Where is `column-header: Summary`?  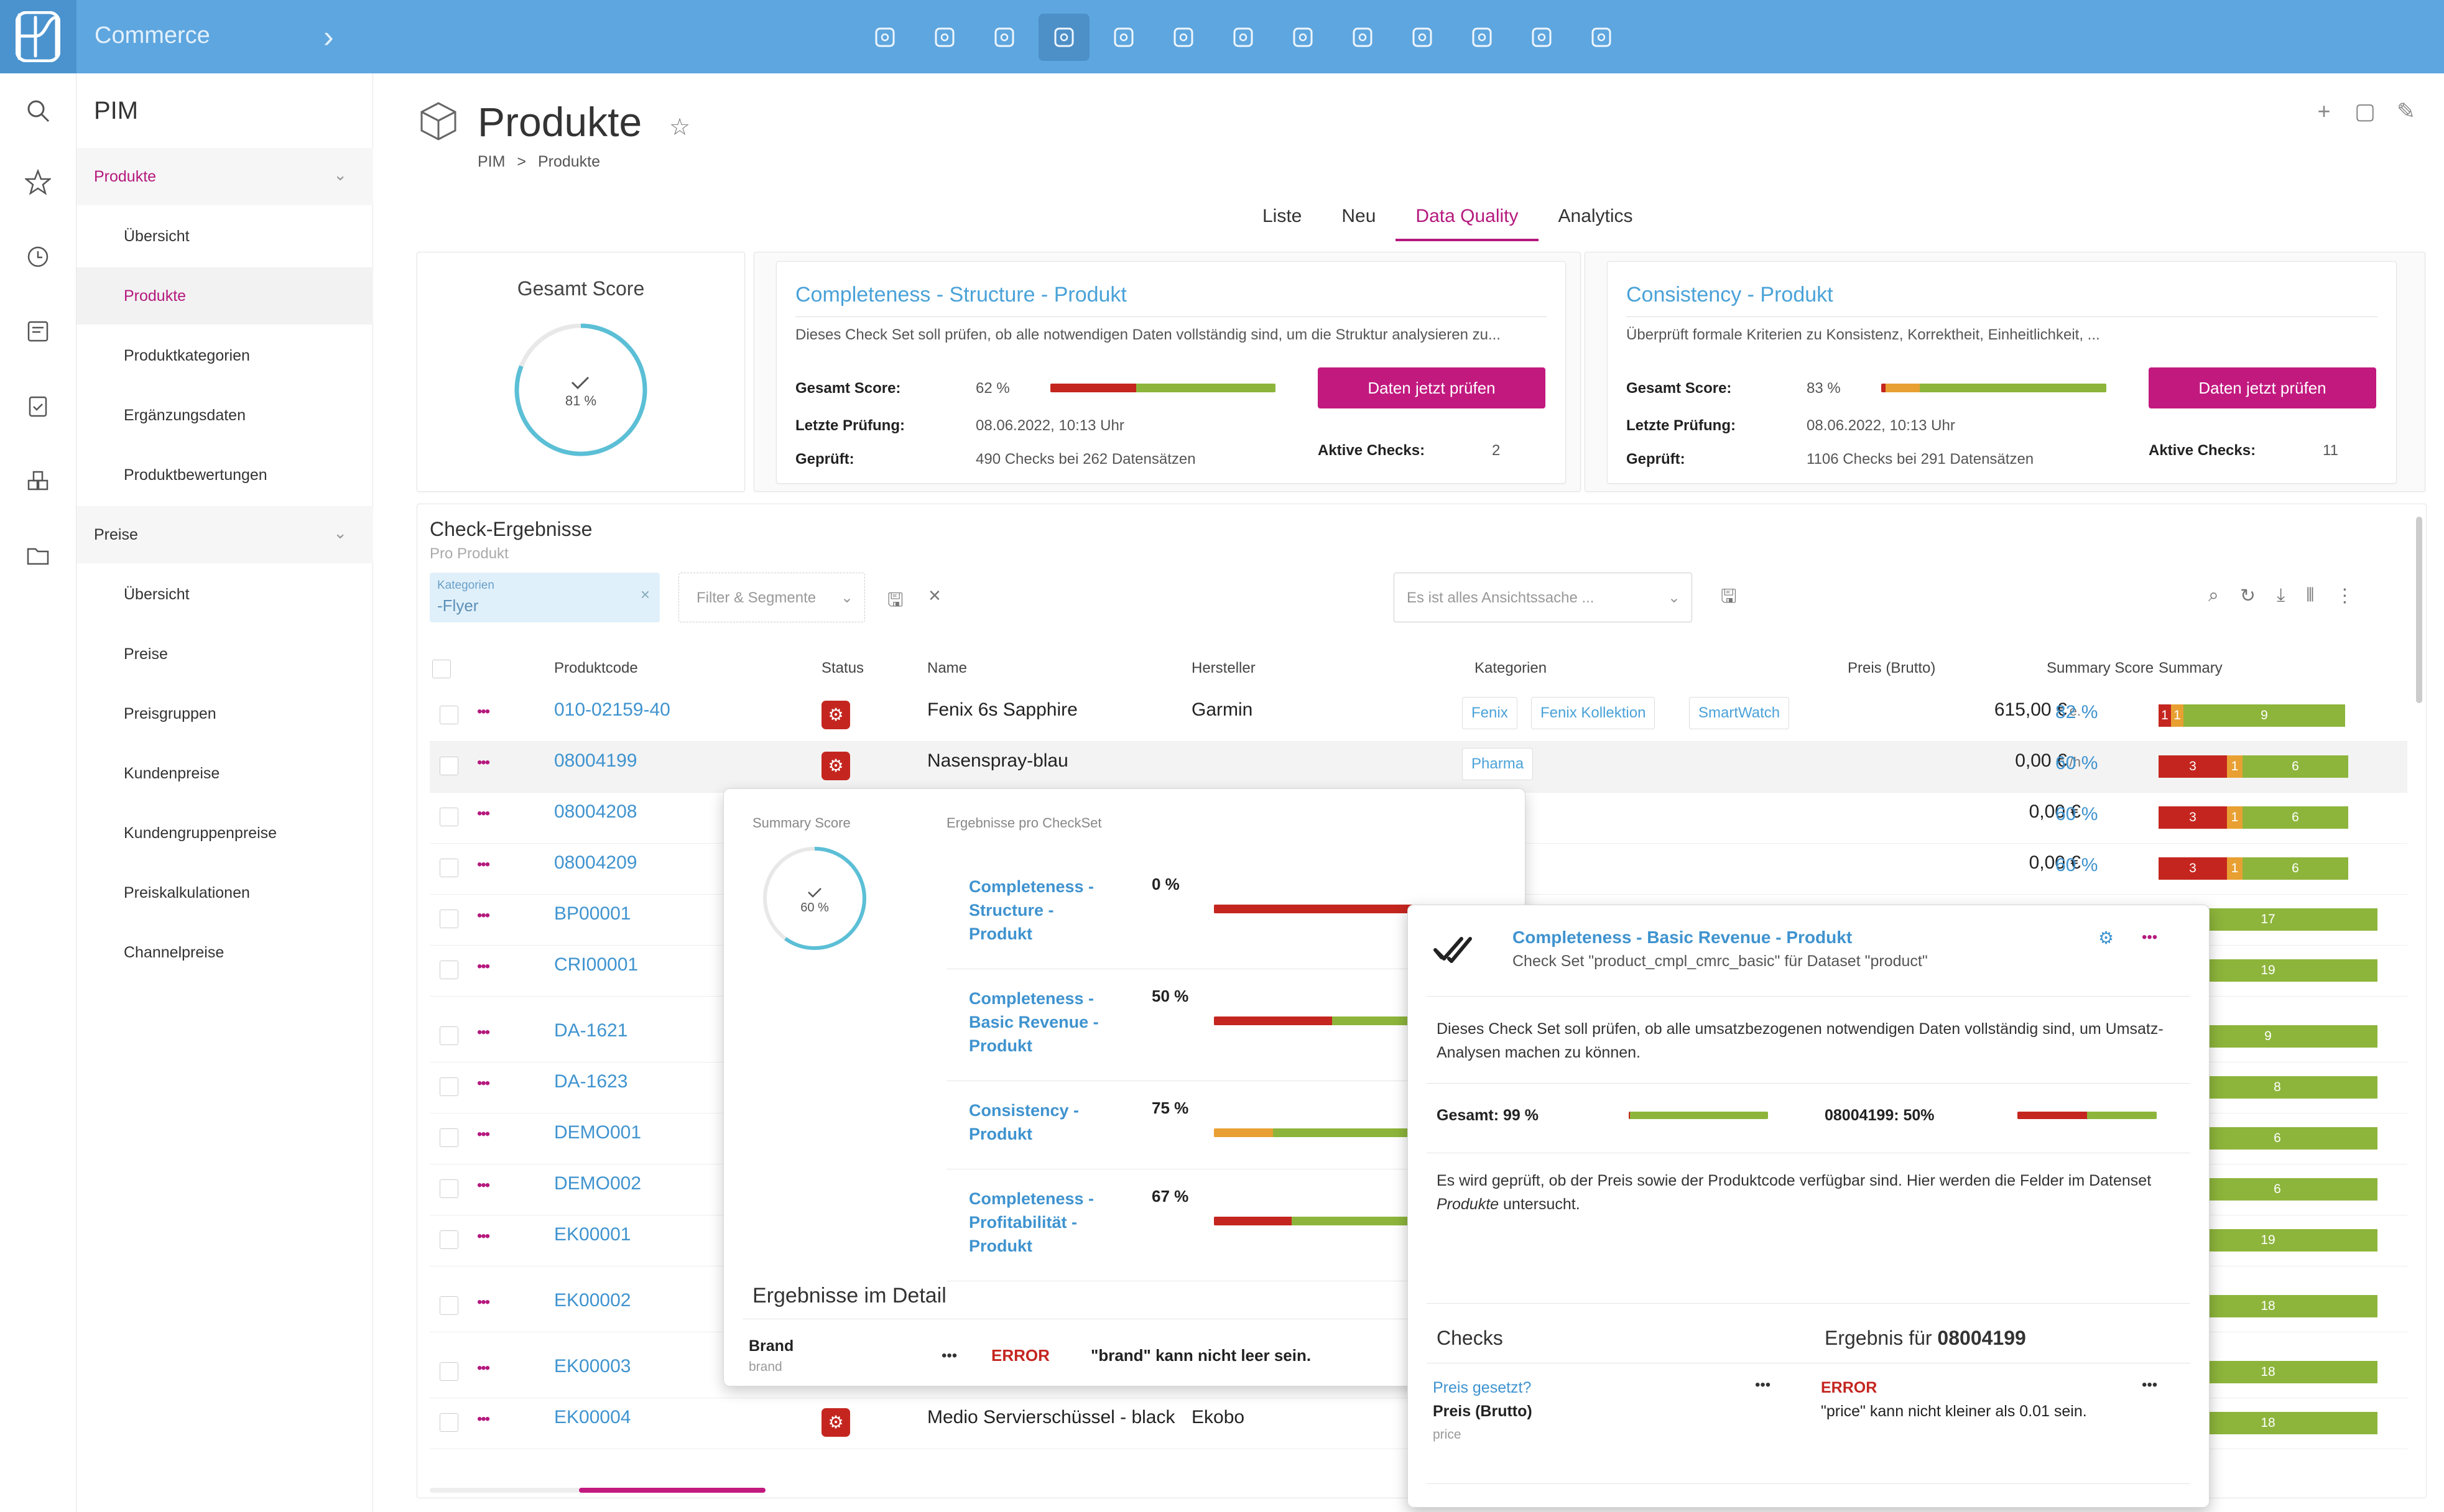 column-header: Summary is located at coordinates (2191, 668).